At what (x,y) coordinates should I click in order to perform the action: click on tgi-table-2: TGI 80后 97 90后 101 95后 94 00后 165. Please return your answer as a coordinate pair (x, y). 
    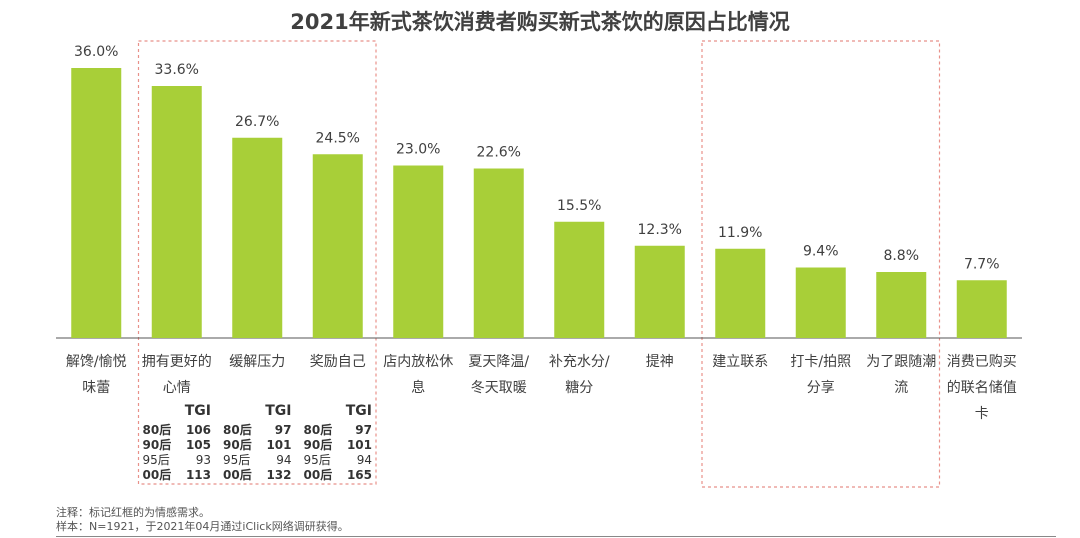
    Looking at the image, I should click on (338, 443).